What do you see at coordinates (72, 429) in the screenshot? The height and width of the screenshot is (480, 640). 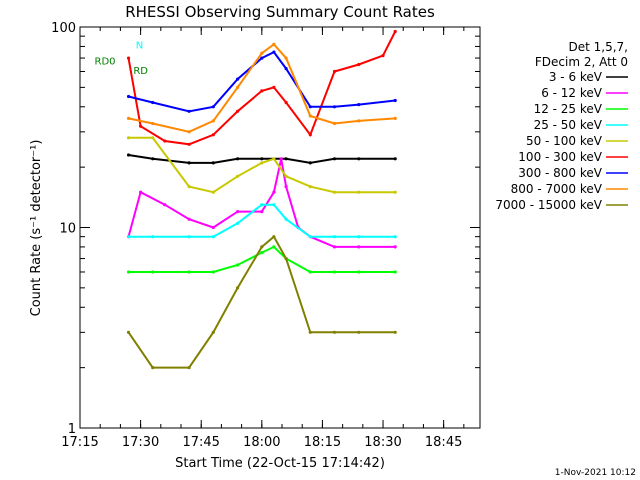 I see `y-tick-label: 1` at bounding box center [72, 429].